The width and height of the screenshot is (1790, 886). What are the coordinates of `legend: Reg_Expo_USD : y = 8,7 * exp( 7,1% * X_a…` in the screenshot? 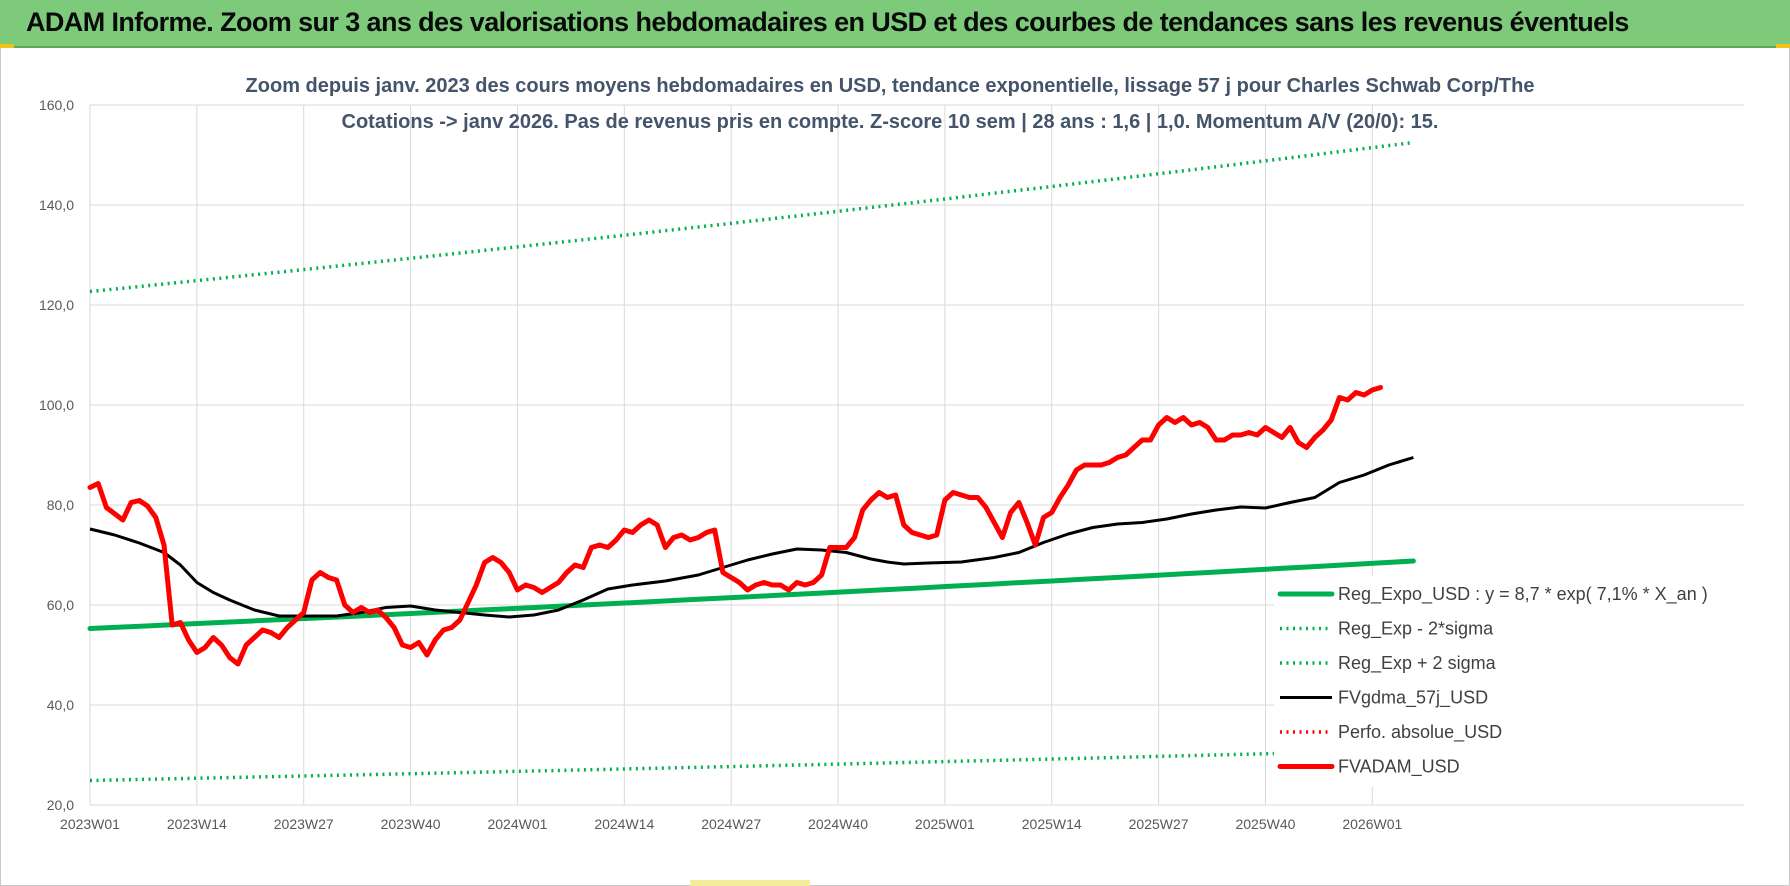 It's located at (1509, 681).